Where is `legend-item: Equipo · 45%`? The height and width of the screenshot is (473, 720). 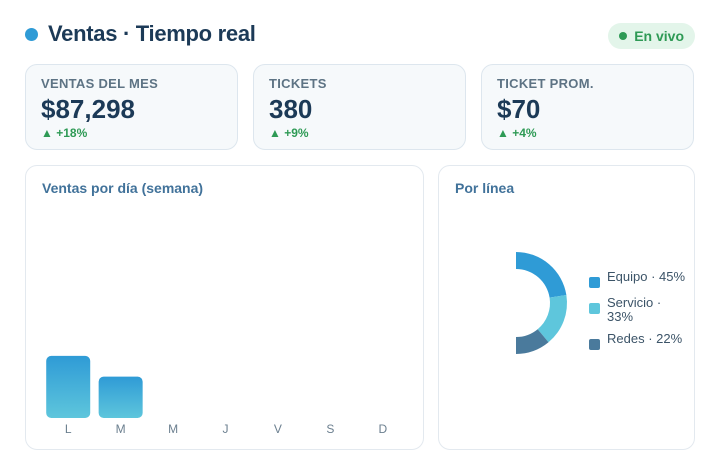 legend-item: Equipo · 45% is located at coordinates (639, 279).